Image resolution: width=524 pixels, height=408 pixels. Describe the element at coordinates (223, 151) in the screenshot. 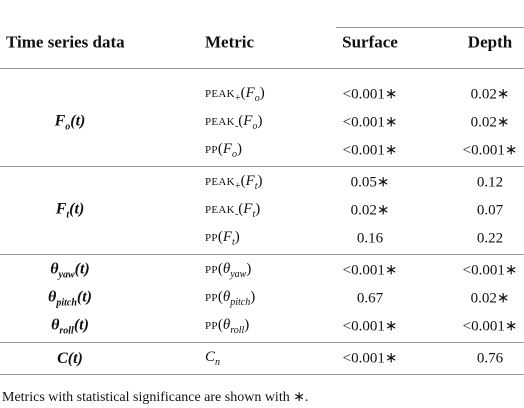

I see `metric: PP(Fo)` at that location.